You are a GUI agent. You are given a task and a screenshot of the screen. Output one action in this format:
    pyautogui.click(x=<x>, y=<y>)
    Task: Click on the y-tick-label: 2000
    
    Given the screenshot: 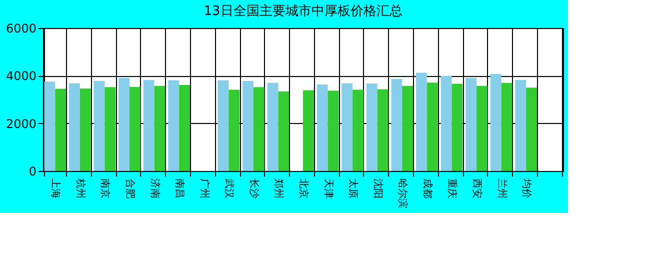 What is the action you would take?
    pyautogui.click(x=21, y=123)
    